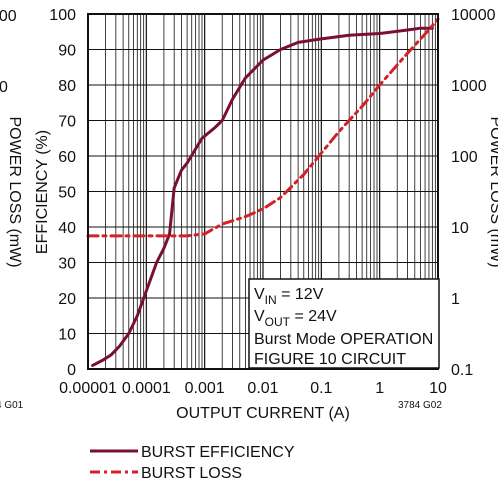 The width and height of the screenshot is (498, 485). Describe the element at coordinates (4, 87) in the screenshot. I see `cropped-tick-left-mid: 0` at that location.